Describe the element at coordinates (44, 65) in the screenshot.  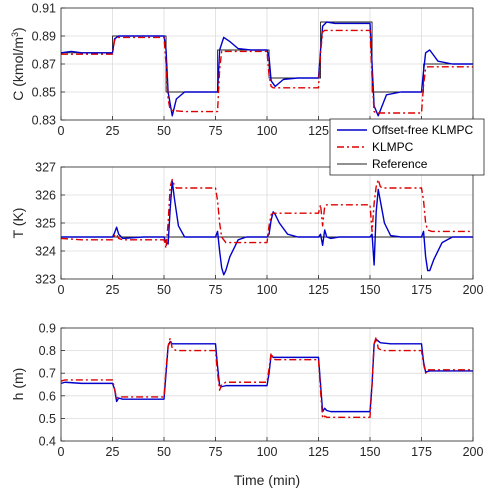
I see `y-tick-label: 0.87` at that location.